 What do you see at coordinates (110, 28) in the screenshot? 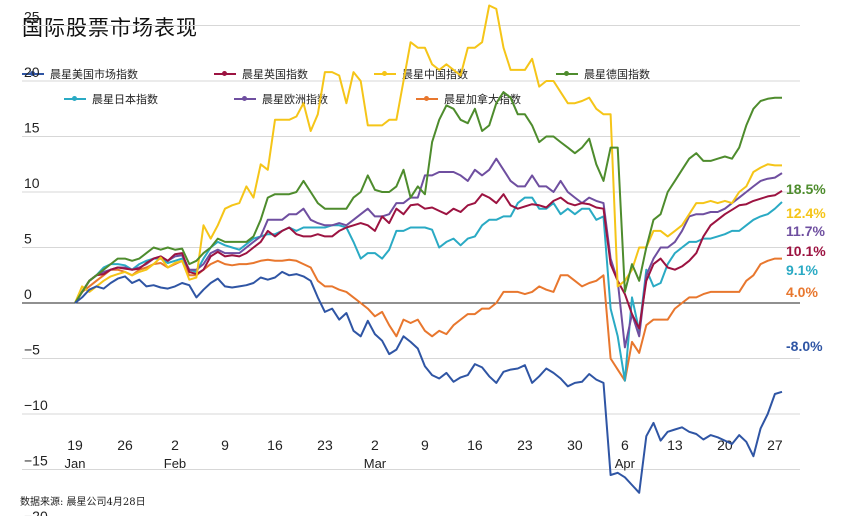
I see `chart-title: 国际股票市场表现` at bounding box center [110, 28].